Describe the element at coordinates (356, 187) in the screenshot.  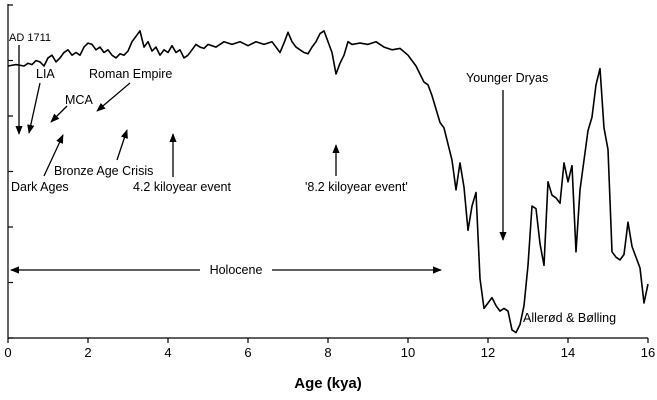
I see `annotation-8-2-kiloyear: '8.2 kiloyear event'` at that location.